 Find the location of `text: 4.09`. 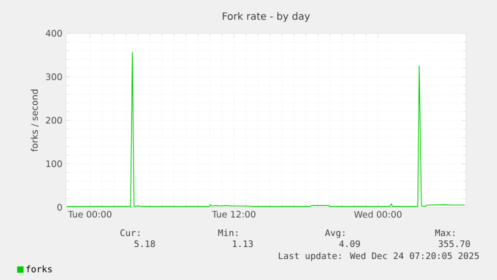

text: 4.09 is located at coordinates (349, 244).